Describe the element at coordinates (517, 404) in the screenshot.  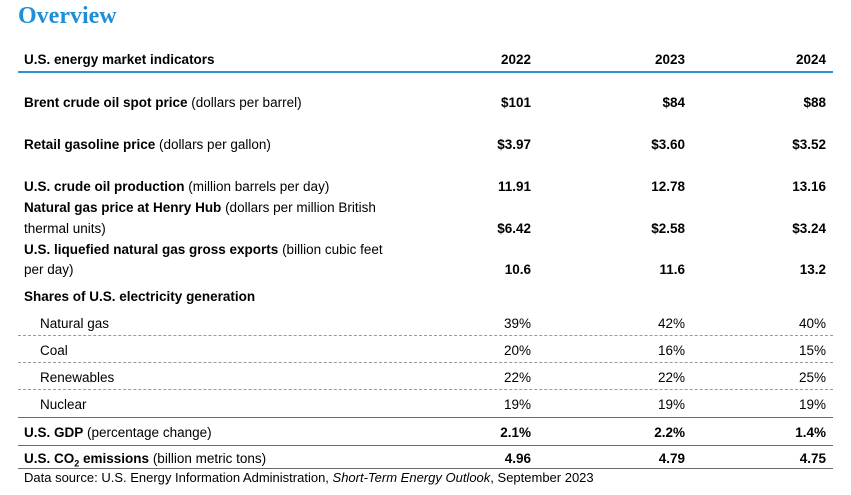
I see `value-2022: 19%` at that location.